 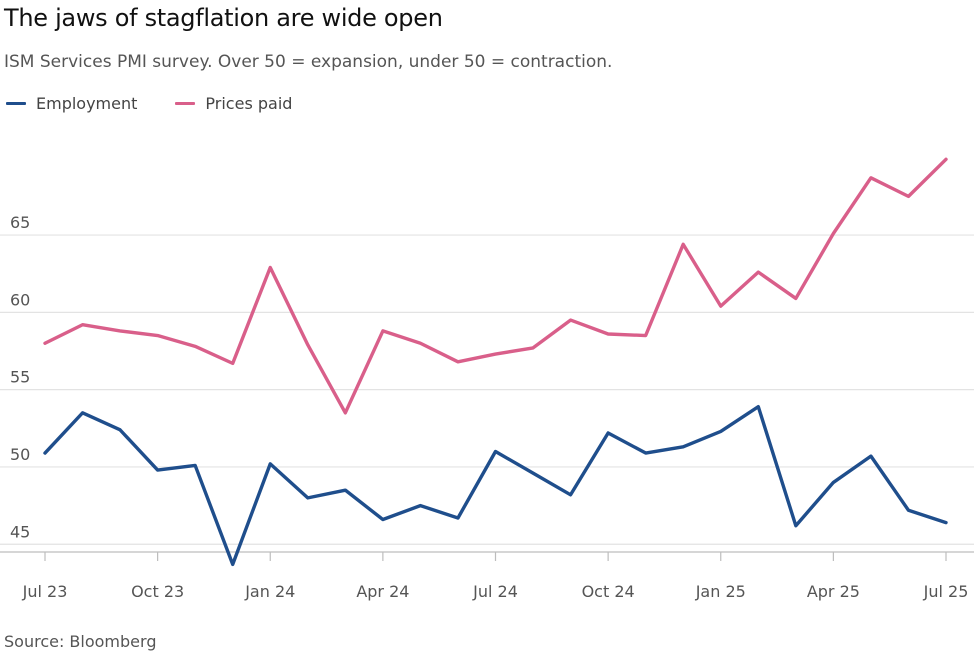 What do you see at coordinates (45, 591) in the screenshot?
I see `x-tick-label-0: Jul 23` at bounding box center [45, 591].